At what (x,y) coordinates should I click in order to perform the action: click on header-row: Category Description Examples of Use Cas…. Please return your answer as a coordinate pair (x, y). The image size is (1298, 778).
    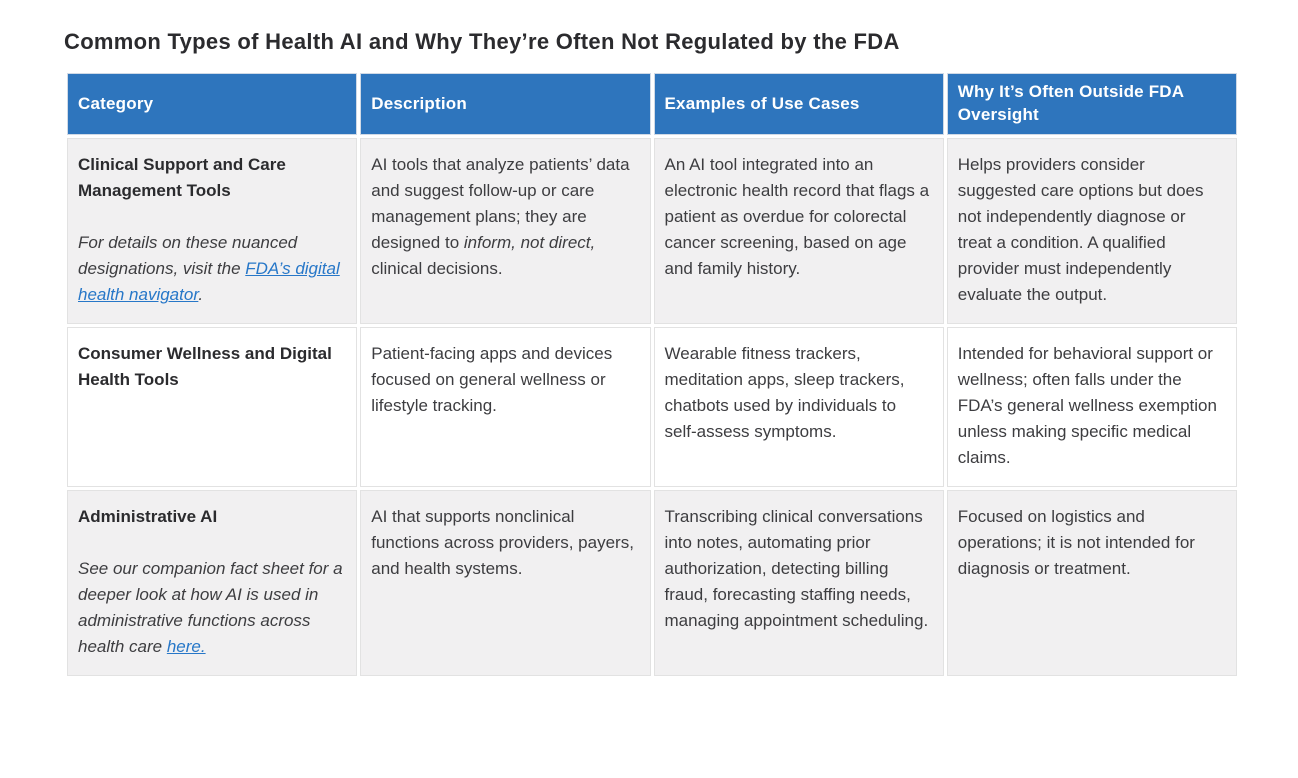
    Looking at the image, I should click on (652, 104).